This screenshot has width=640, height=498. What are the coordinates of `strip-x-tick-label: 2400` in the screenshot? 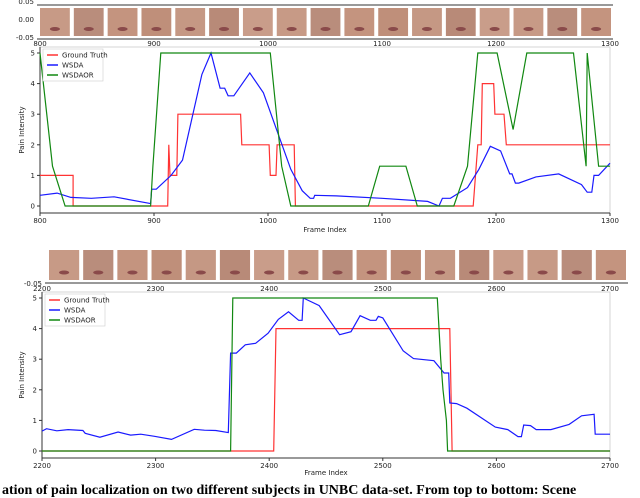 It's located at (269, 289).